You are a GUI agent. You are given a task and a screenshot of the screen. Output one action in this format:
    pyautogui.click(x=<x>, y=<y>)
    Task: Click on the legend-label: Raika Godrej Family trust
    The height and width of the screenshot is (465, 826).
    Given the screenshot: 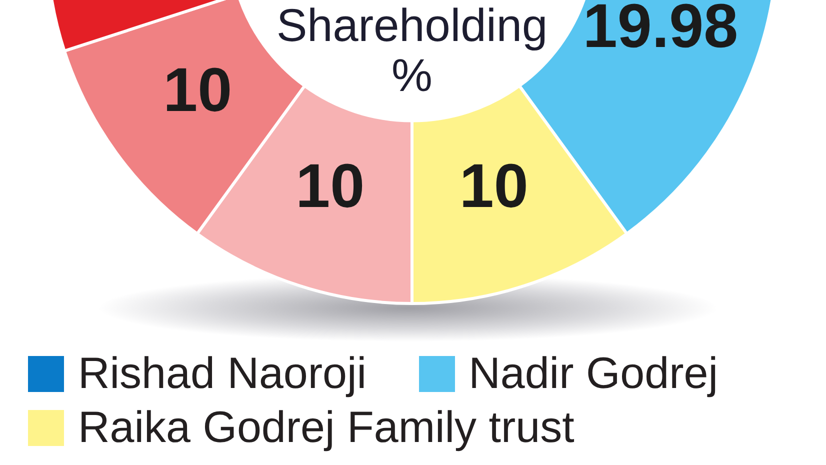 What is the action you would take?
    pyautogui.click(x=326, y=428)
    